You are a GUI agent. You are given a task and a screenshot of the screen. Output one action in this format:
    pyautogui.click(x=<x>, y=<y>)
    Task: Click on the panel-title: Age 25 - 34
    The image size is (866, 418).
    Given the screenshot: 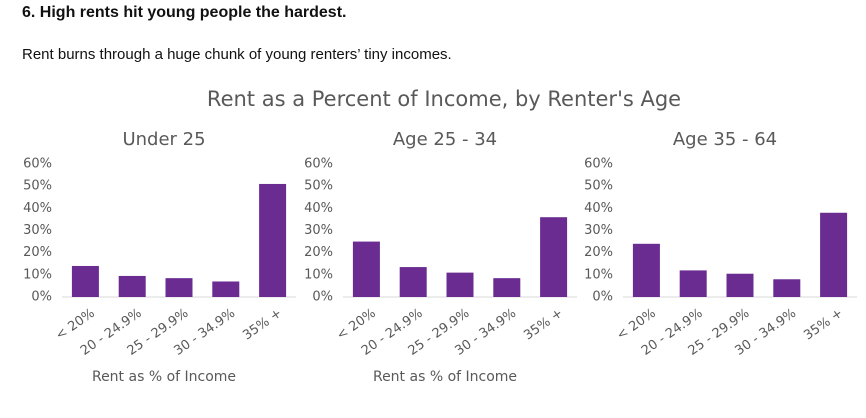 What is the action you would take?
    pyautogui.click(x=445, y=139)
    